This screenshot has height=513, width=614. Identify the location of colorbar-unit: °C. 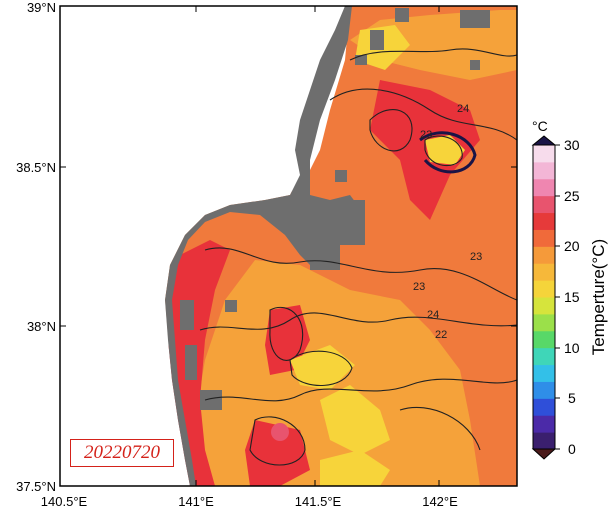
(540, 126).